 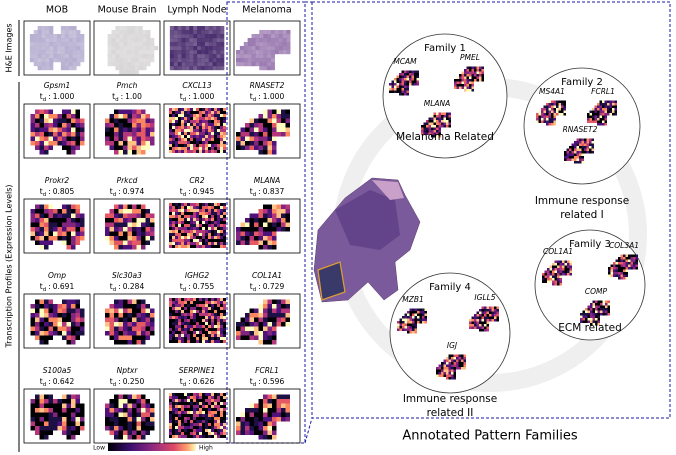 I want to click on image-frame, so click(x=127, y=226).